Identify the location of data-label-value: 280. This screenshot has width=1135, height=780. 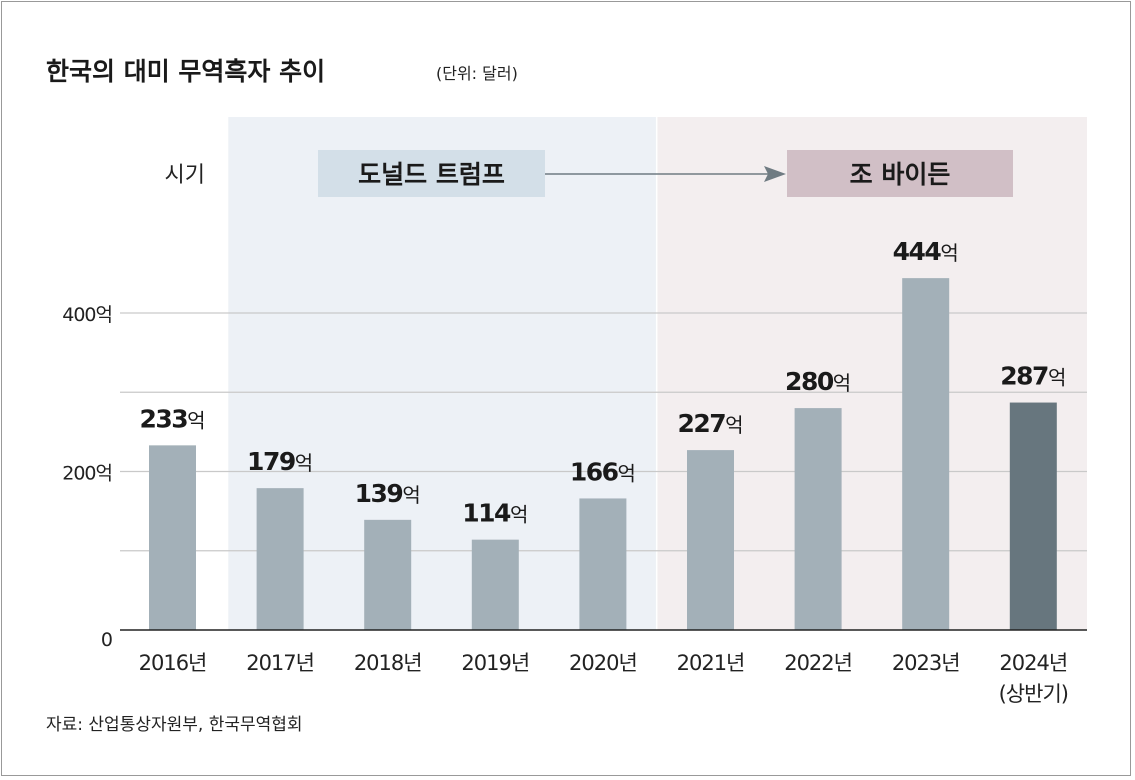
(809, 381).